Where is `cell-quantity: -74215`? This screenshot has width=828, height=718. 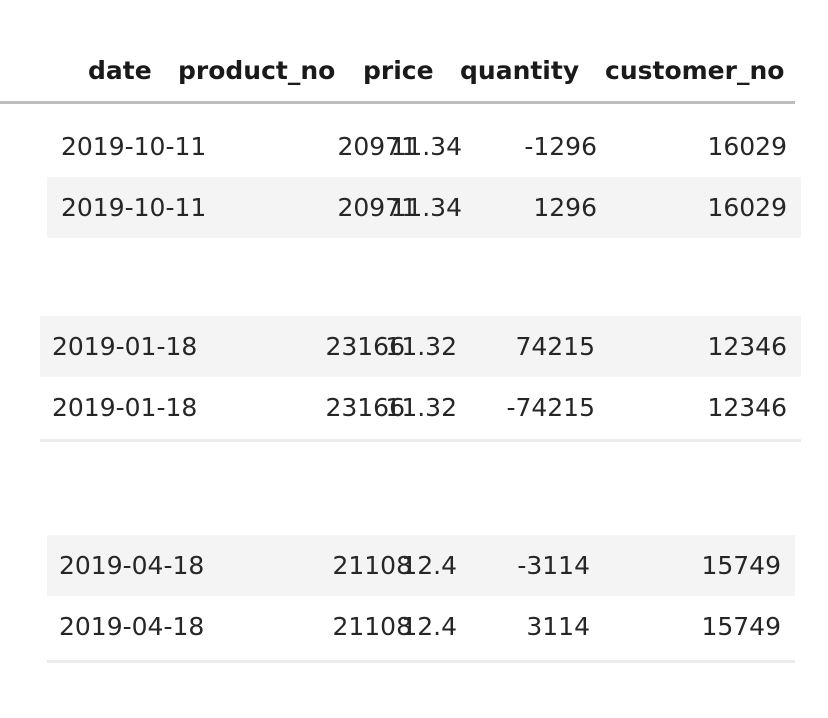
cell-quantity: -74215 is located at coordinates (550, 407).